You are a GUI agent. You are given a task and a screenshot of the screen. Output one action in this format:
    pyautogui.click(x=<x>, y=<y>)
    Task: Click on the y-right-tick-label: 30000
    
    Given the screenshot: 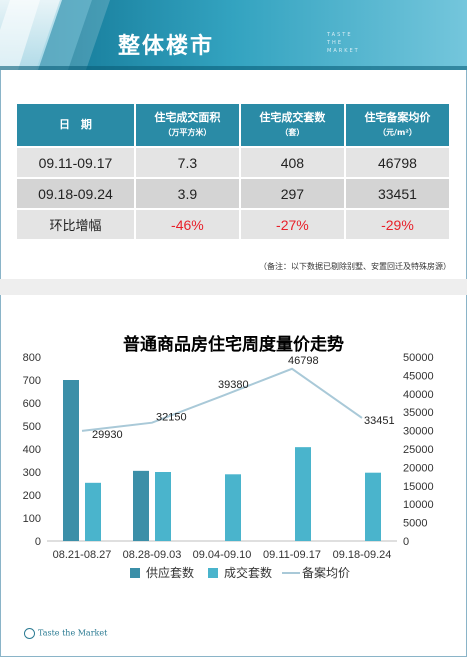 What is the action you would take?
    pyautogui.click(x=418, y=432)
    